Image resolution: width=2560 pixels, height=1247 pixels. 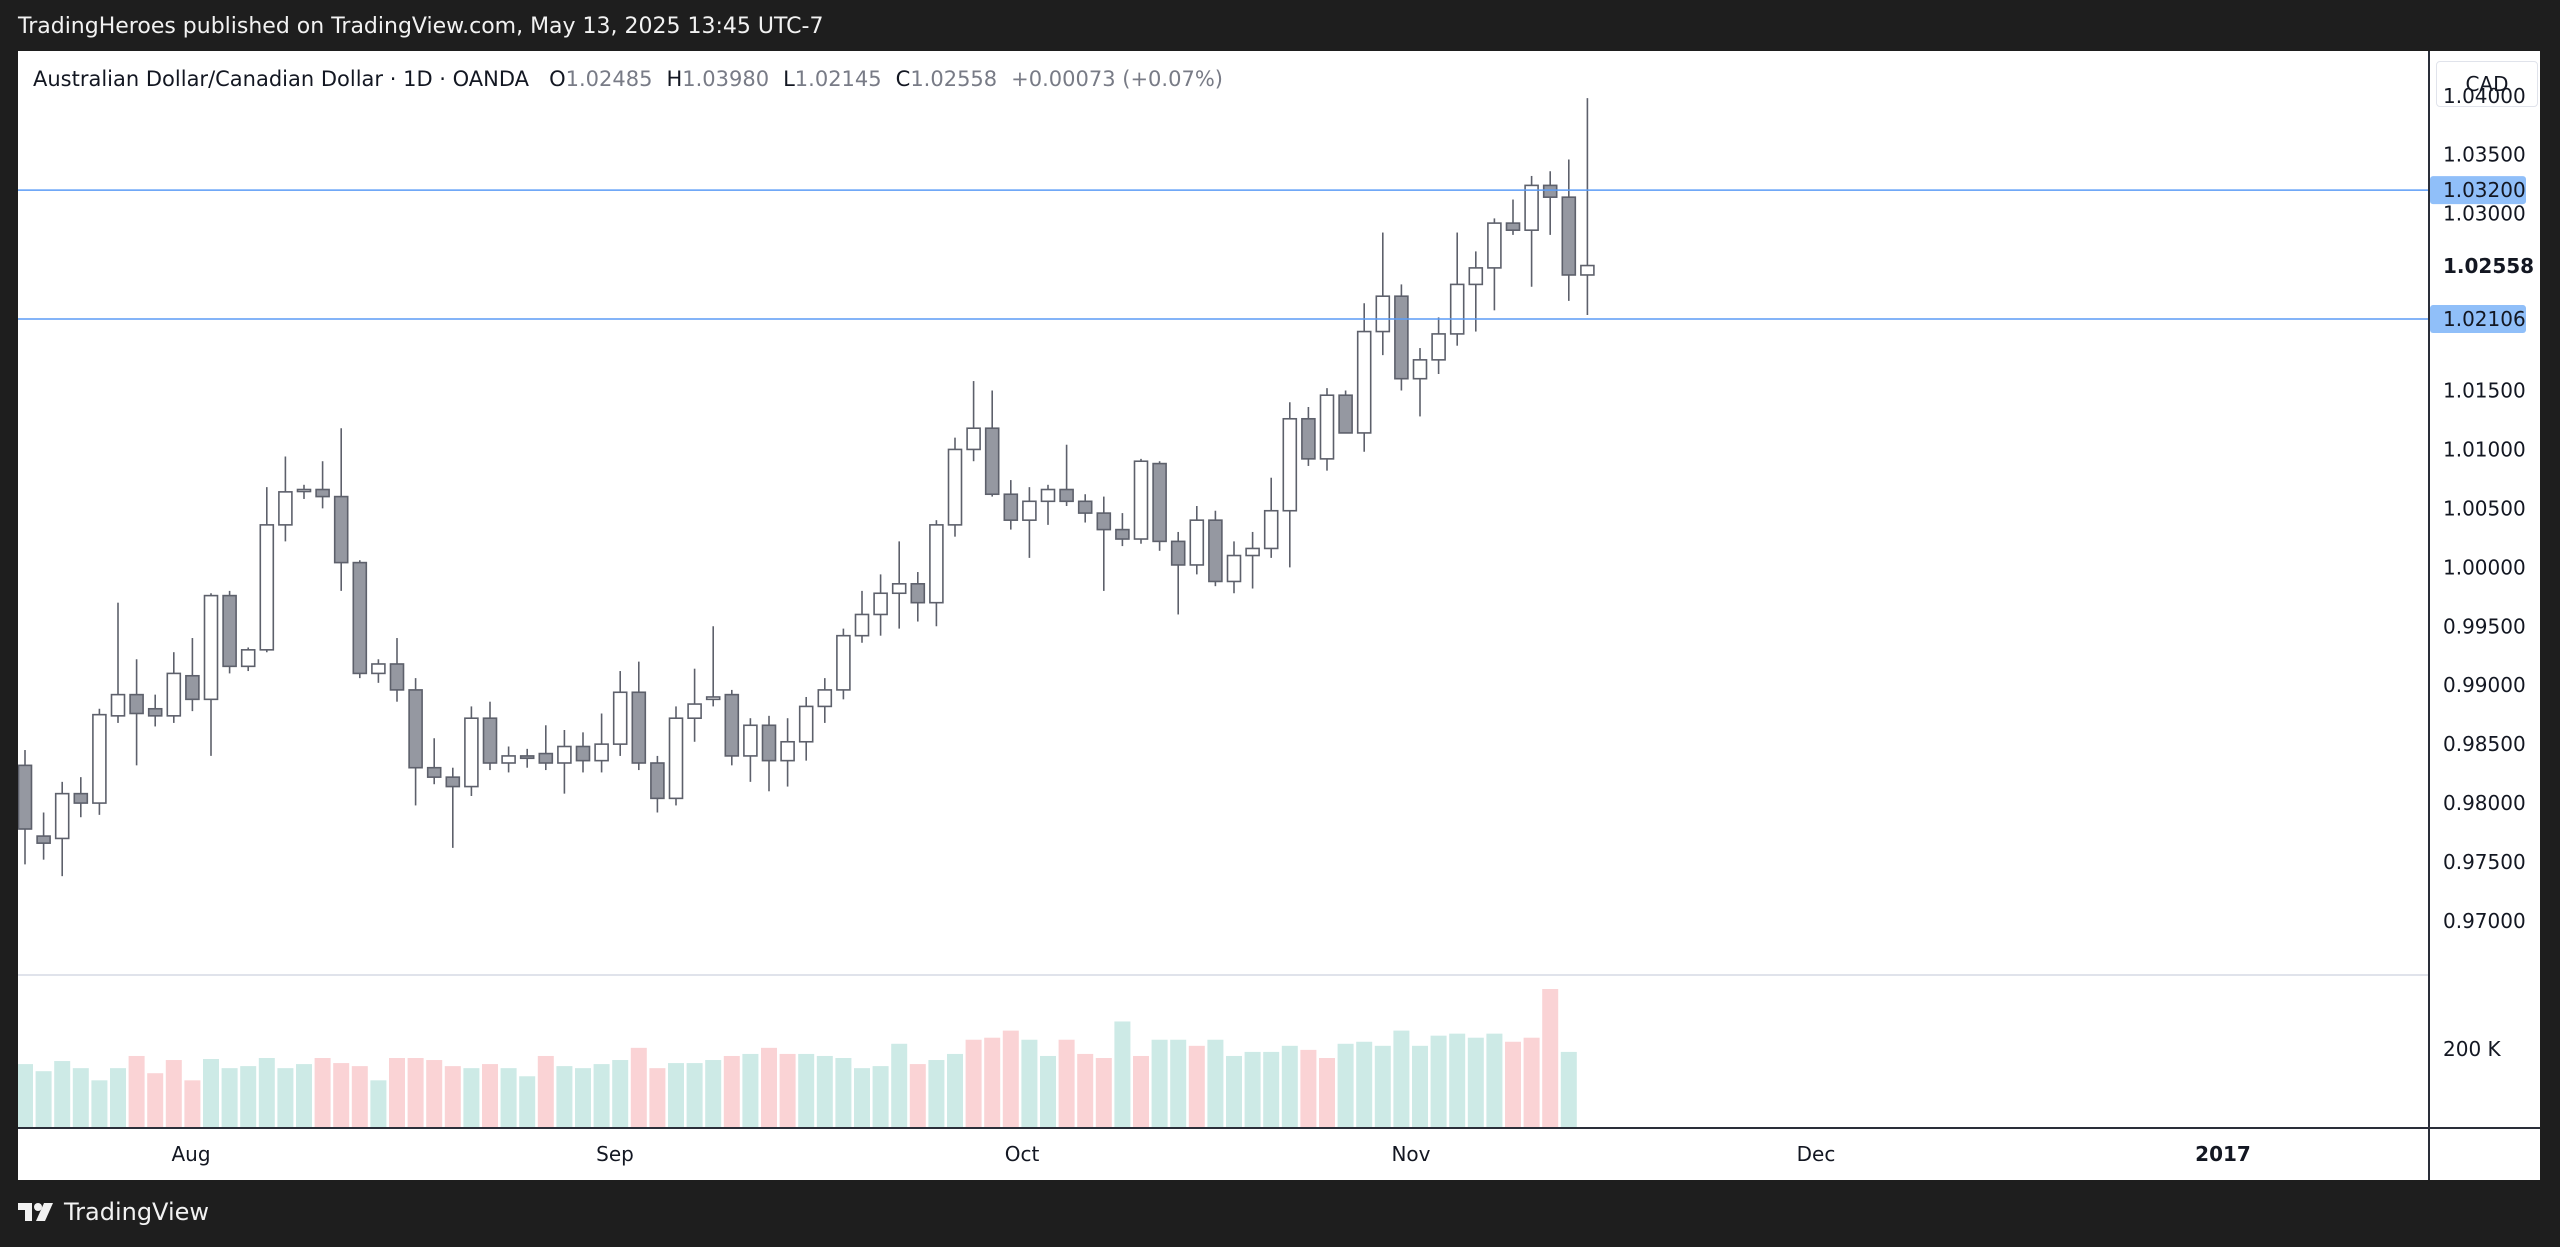 I want to click on pane-separator, so click(x=1223, y=975).